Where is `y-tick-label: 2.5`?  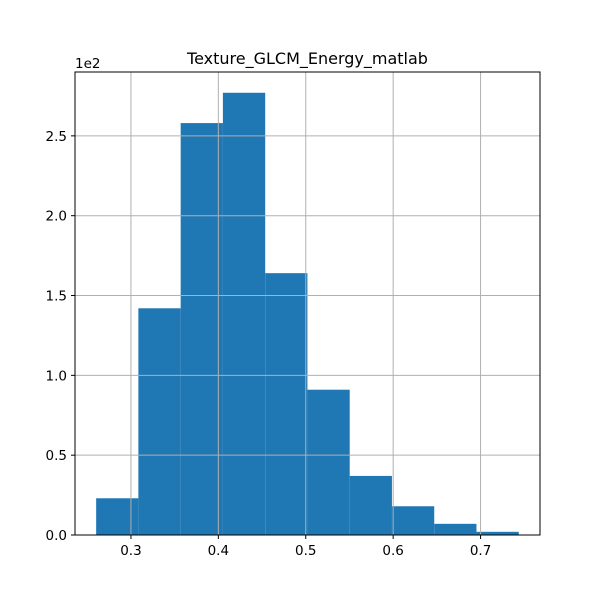
y-tick-label: 2.5 is located at coordinates (56, 137).